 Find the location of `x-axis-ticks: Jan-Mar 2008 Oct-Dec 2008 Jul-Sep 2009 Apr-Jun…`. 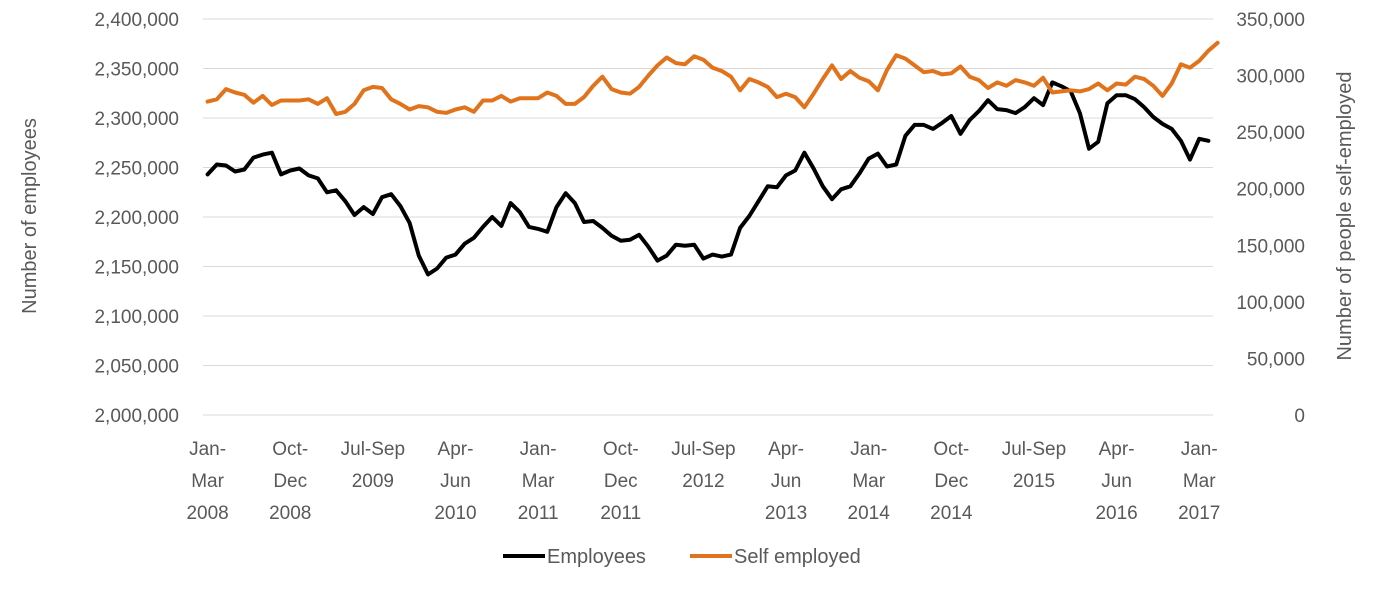

x-axis-ticks: Jan-Mar 2008 Oct-Dec 2008 Jul-Sep 2009 Apr-Jun… is located at coordinates (703, 481).